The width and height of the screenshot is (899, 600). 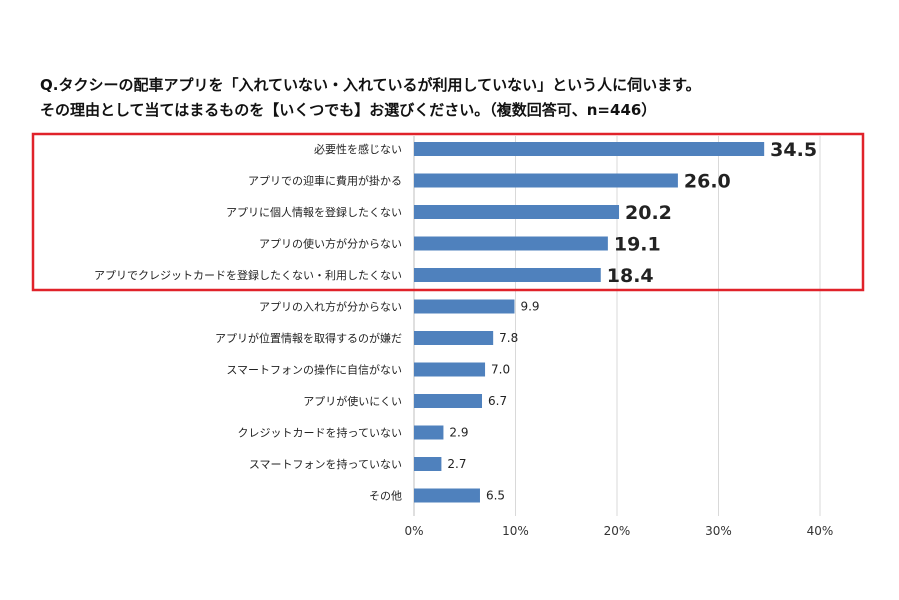 I want to click on data-label: 18.4, so click(x=630, y=276).